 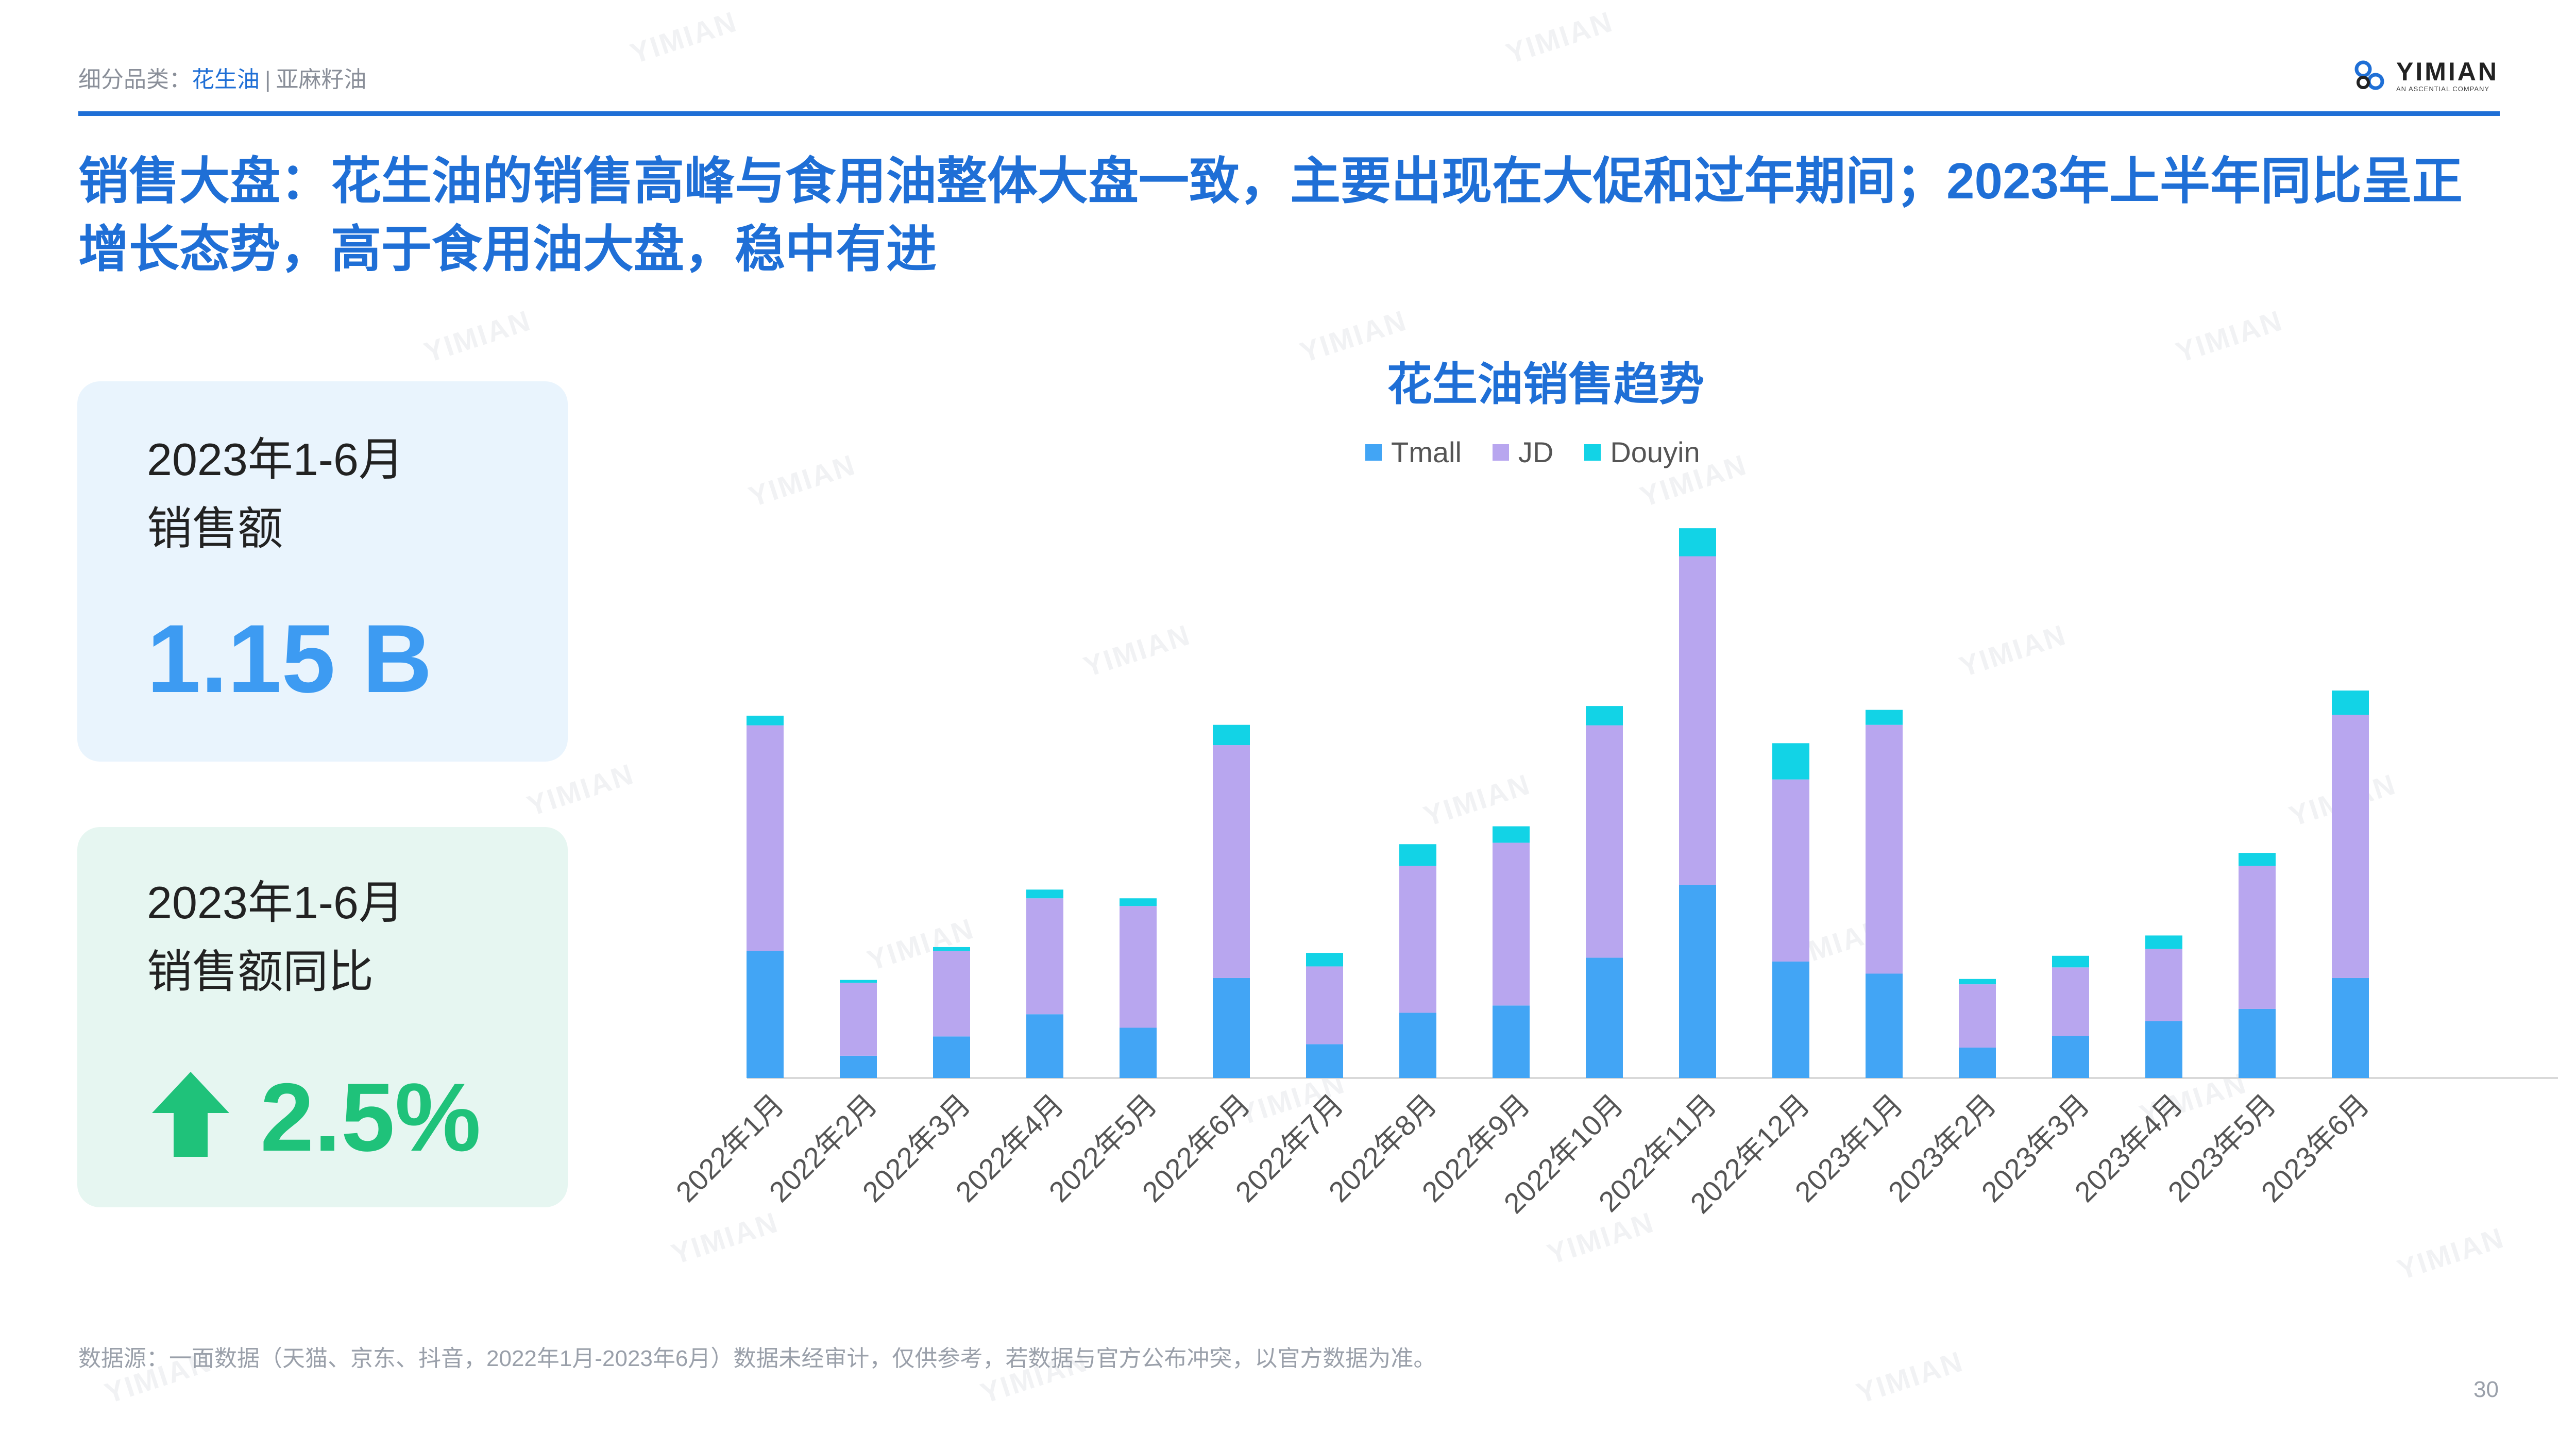 What do you see at coordinates (135, 79) in the screenshot?
I see `breadcrumb-prefix: 细分品类：` at bounding box center [135, 79].